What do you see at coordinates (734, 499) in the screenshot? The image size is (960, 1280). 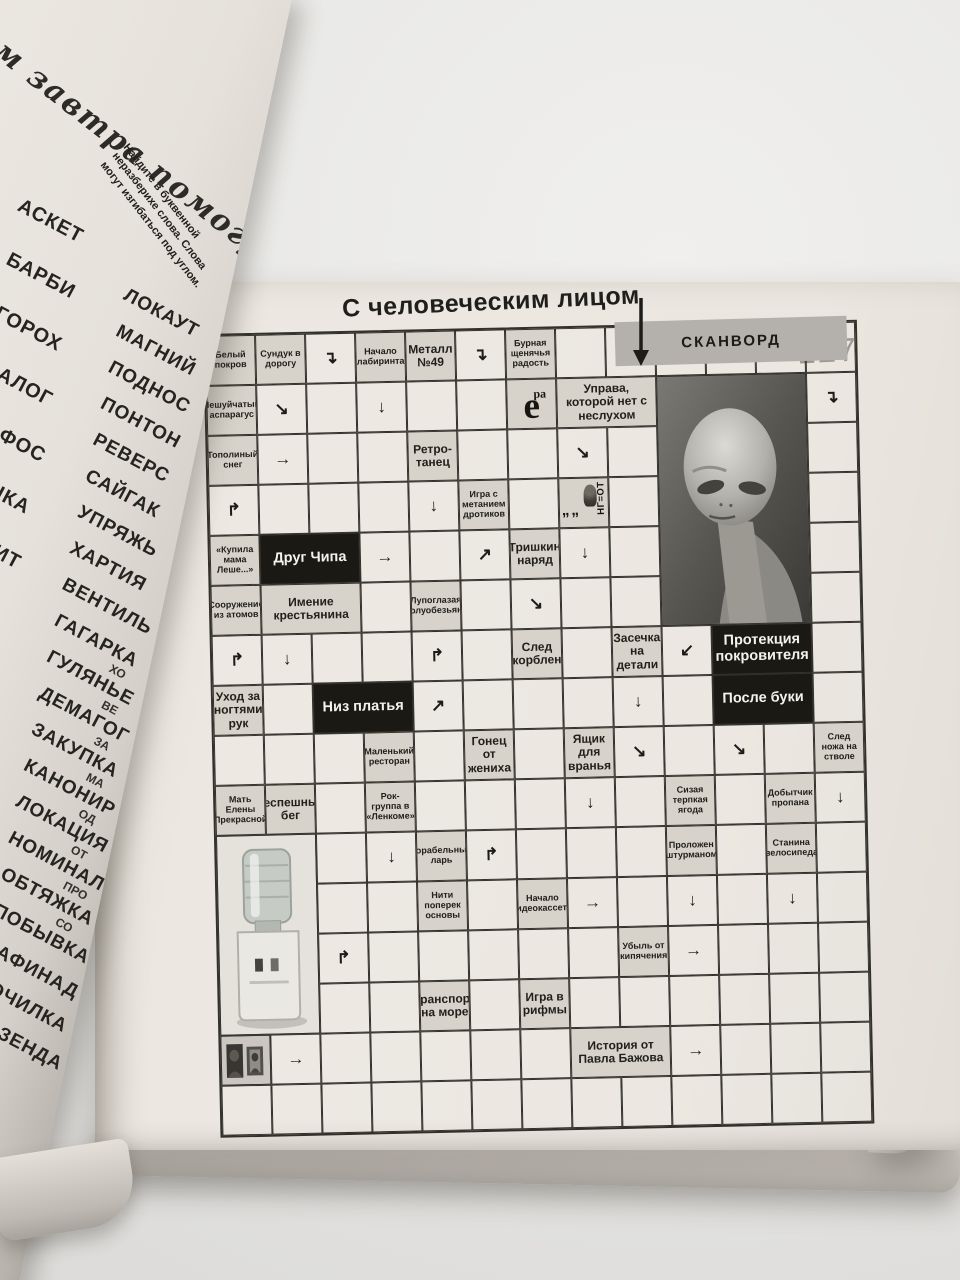 I see `alien-photo` at bounding box center [734, 499].